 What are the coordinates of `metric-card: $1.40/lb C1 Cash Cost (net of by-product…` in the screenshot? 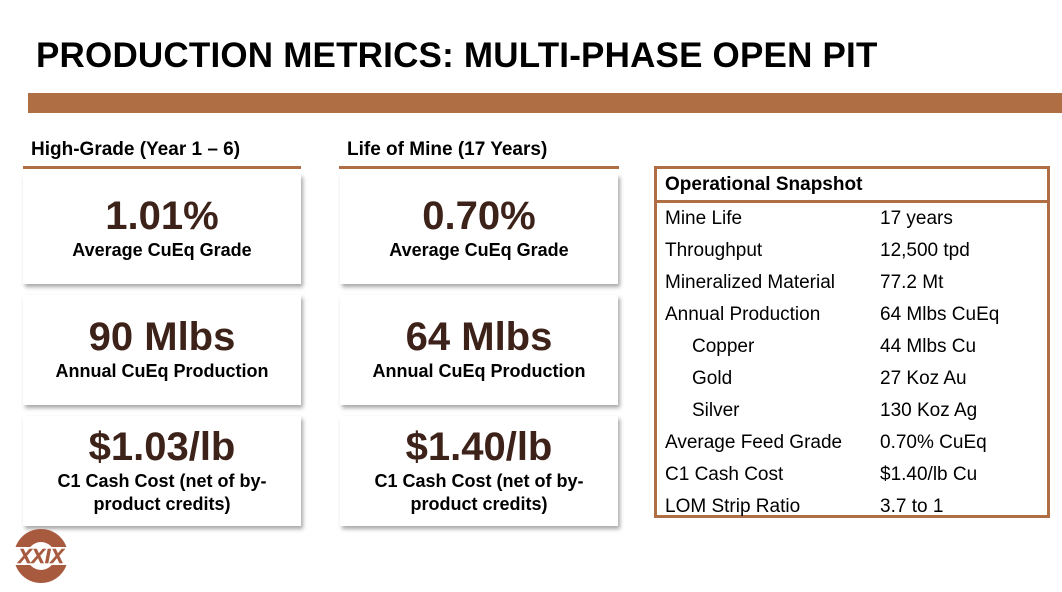 It's located at (479, 471).